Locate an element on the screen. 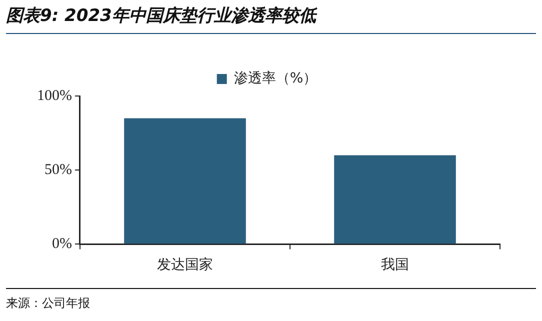 The width and height of the screenshot is (542, 321). y-tick-label: 0% is located at coordinates (62, 244).